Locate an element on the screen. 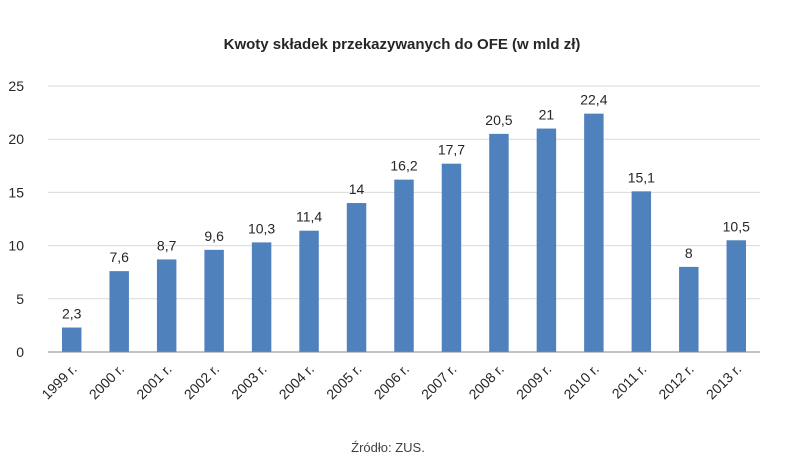 Image resolution: width=805 pixels, height=470 pixels. x-tick-label: 2010 r. is located at coordinates (581, 382).